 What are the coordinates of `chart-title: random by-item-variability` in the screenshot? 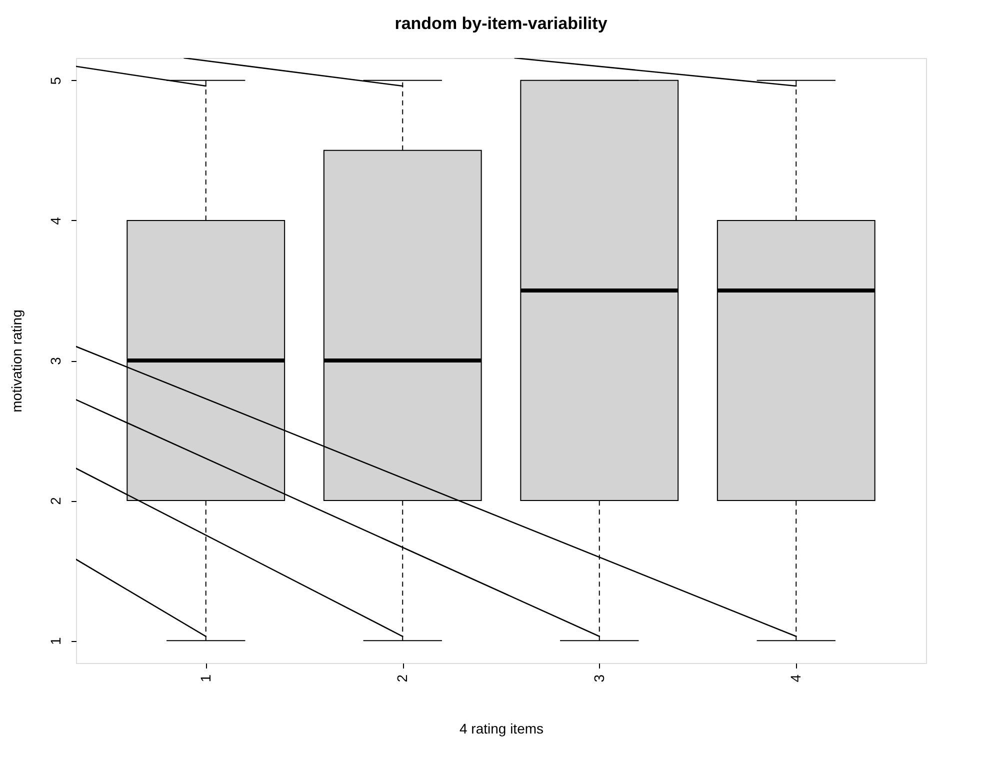 It's located at (501, 23).